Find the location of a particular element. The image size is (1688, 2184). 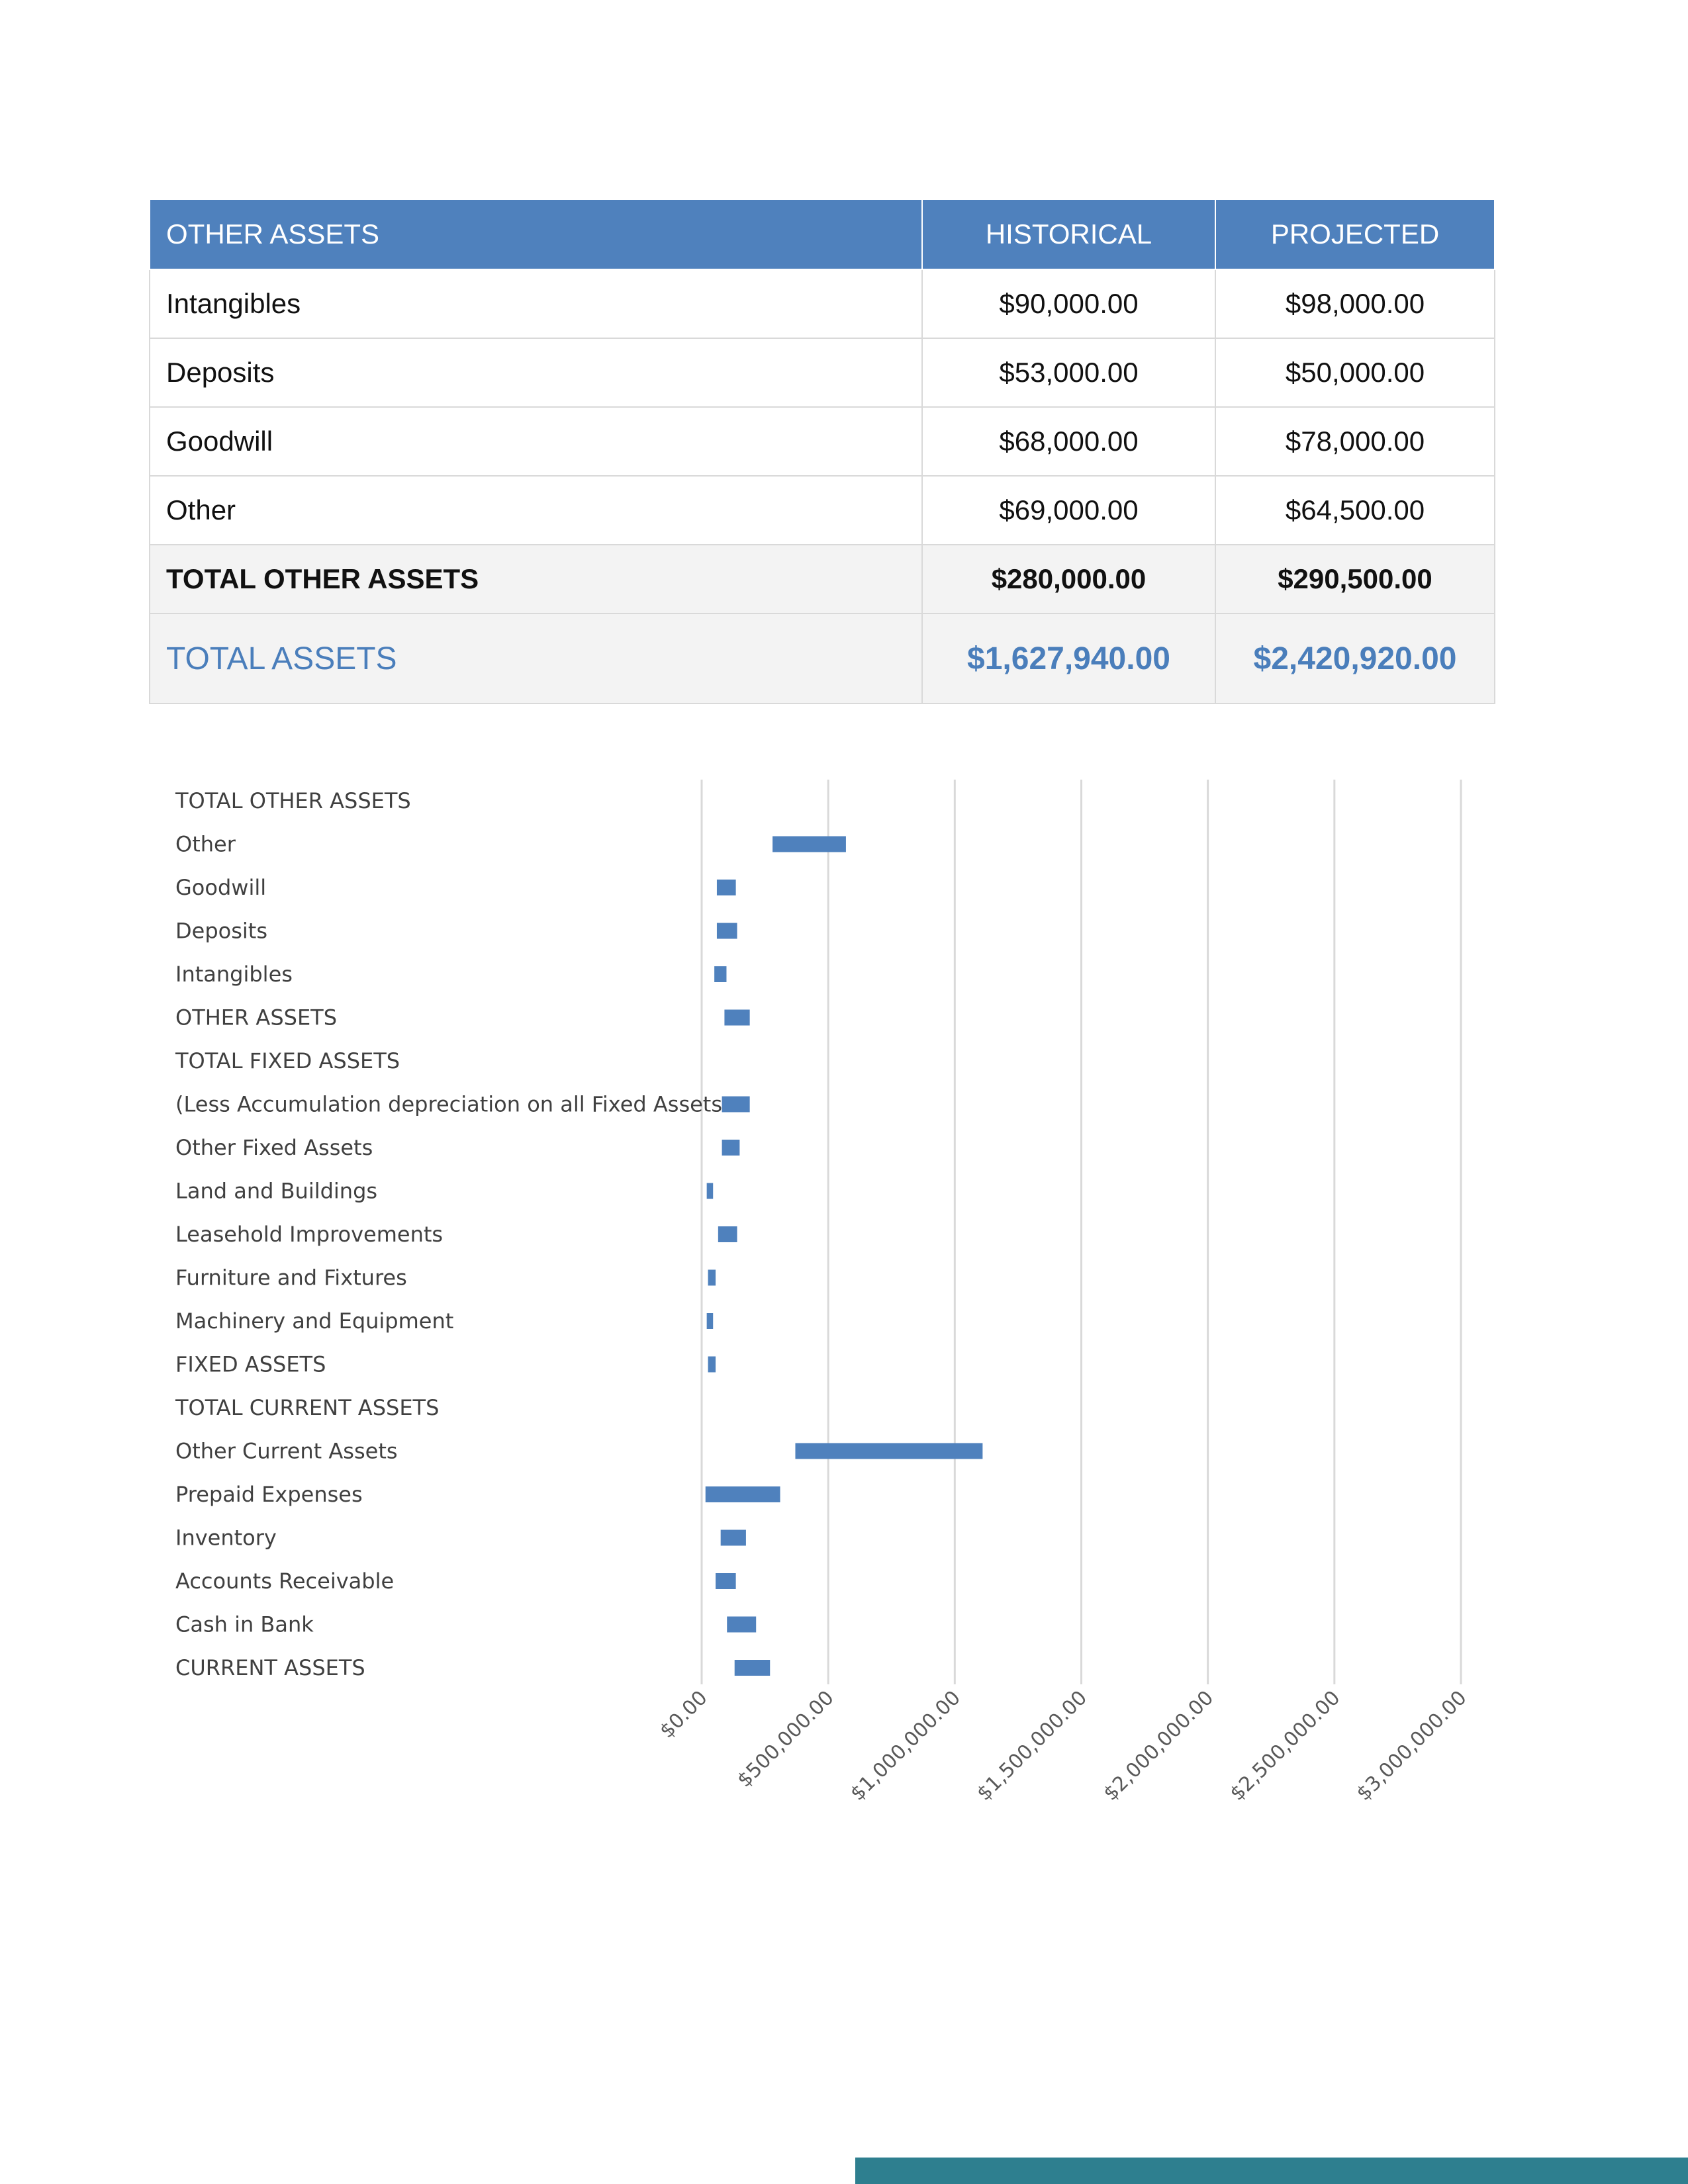

category-label: Prepaid Expenses is located at coordinates (269, 1494).